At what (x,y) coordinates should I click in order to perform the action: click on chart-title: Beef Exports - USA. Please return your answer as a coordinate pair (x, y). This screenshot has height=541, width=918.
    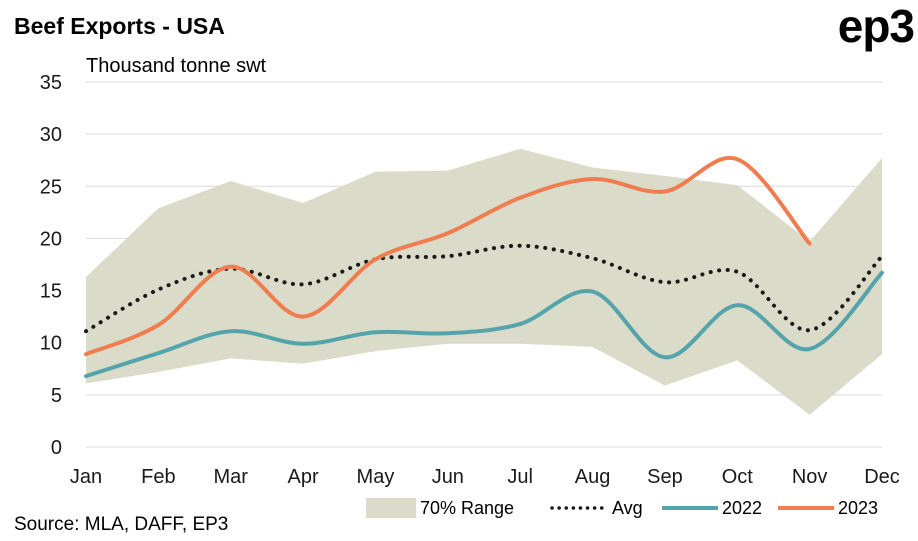
    Looking at the image, I should click on (119, 26).